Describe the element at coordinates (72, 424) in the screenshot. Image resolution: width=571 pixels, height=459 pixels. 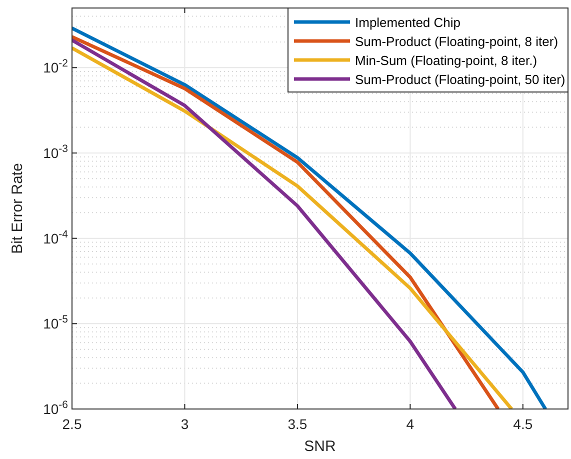
I see `x-tick-label: 2.5` at that location.